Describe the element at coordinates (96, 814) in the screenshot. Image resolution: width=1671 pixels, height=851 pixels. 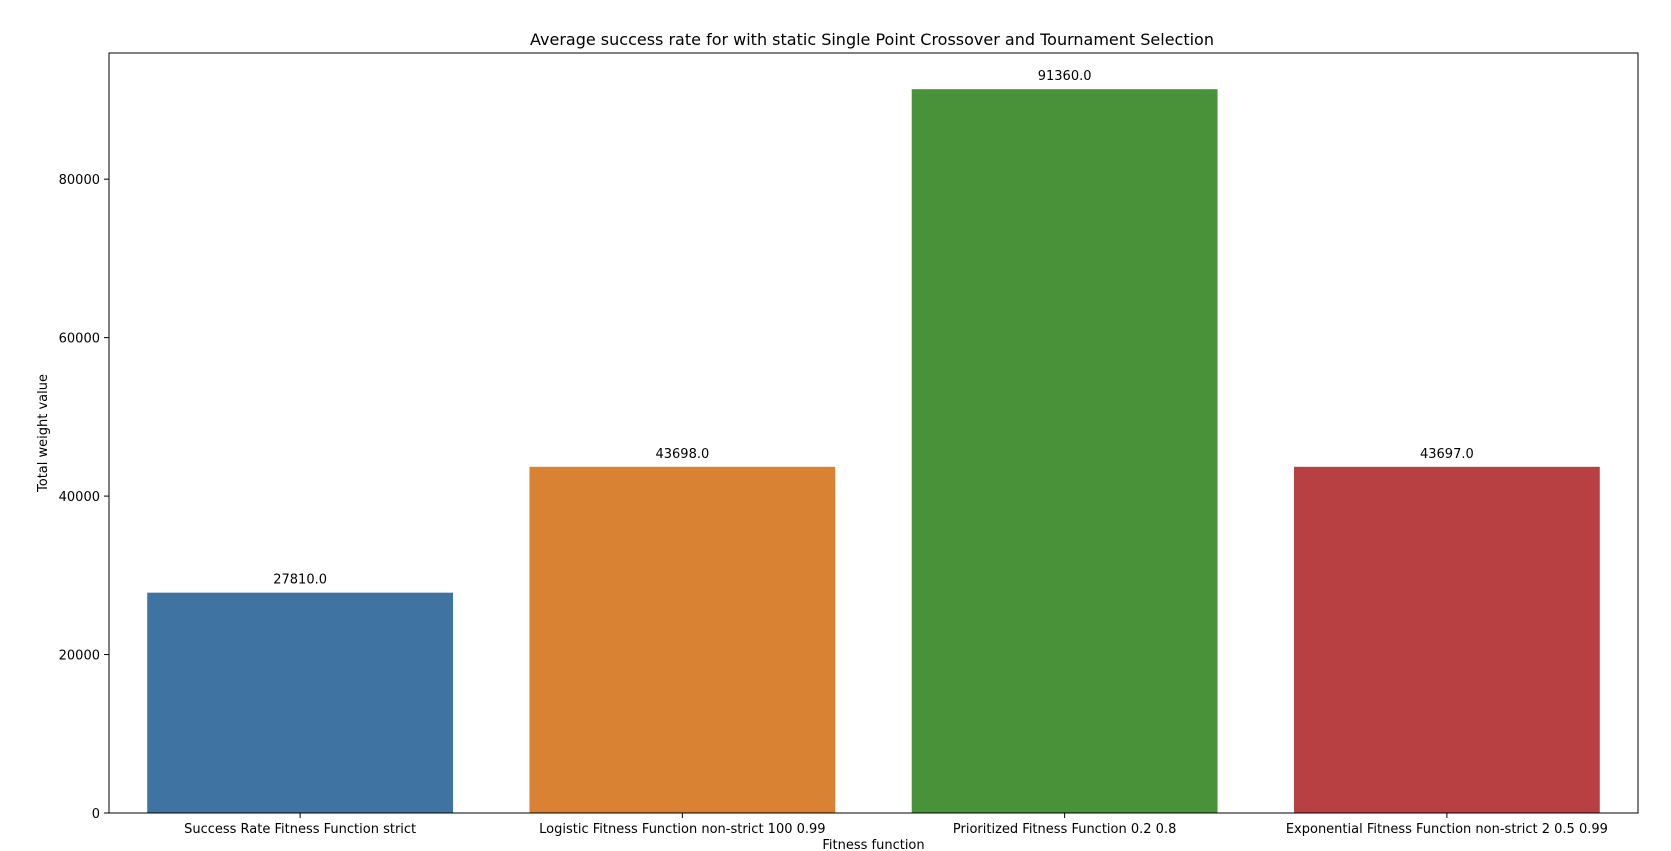
I see `y-tick-label: 0` at that location.